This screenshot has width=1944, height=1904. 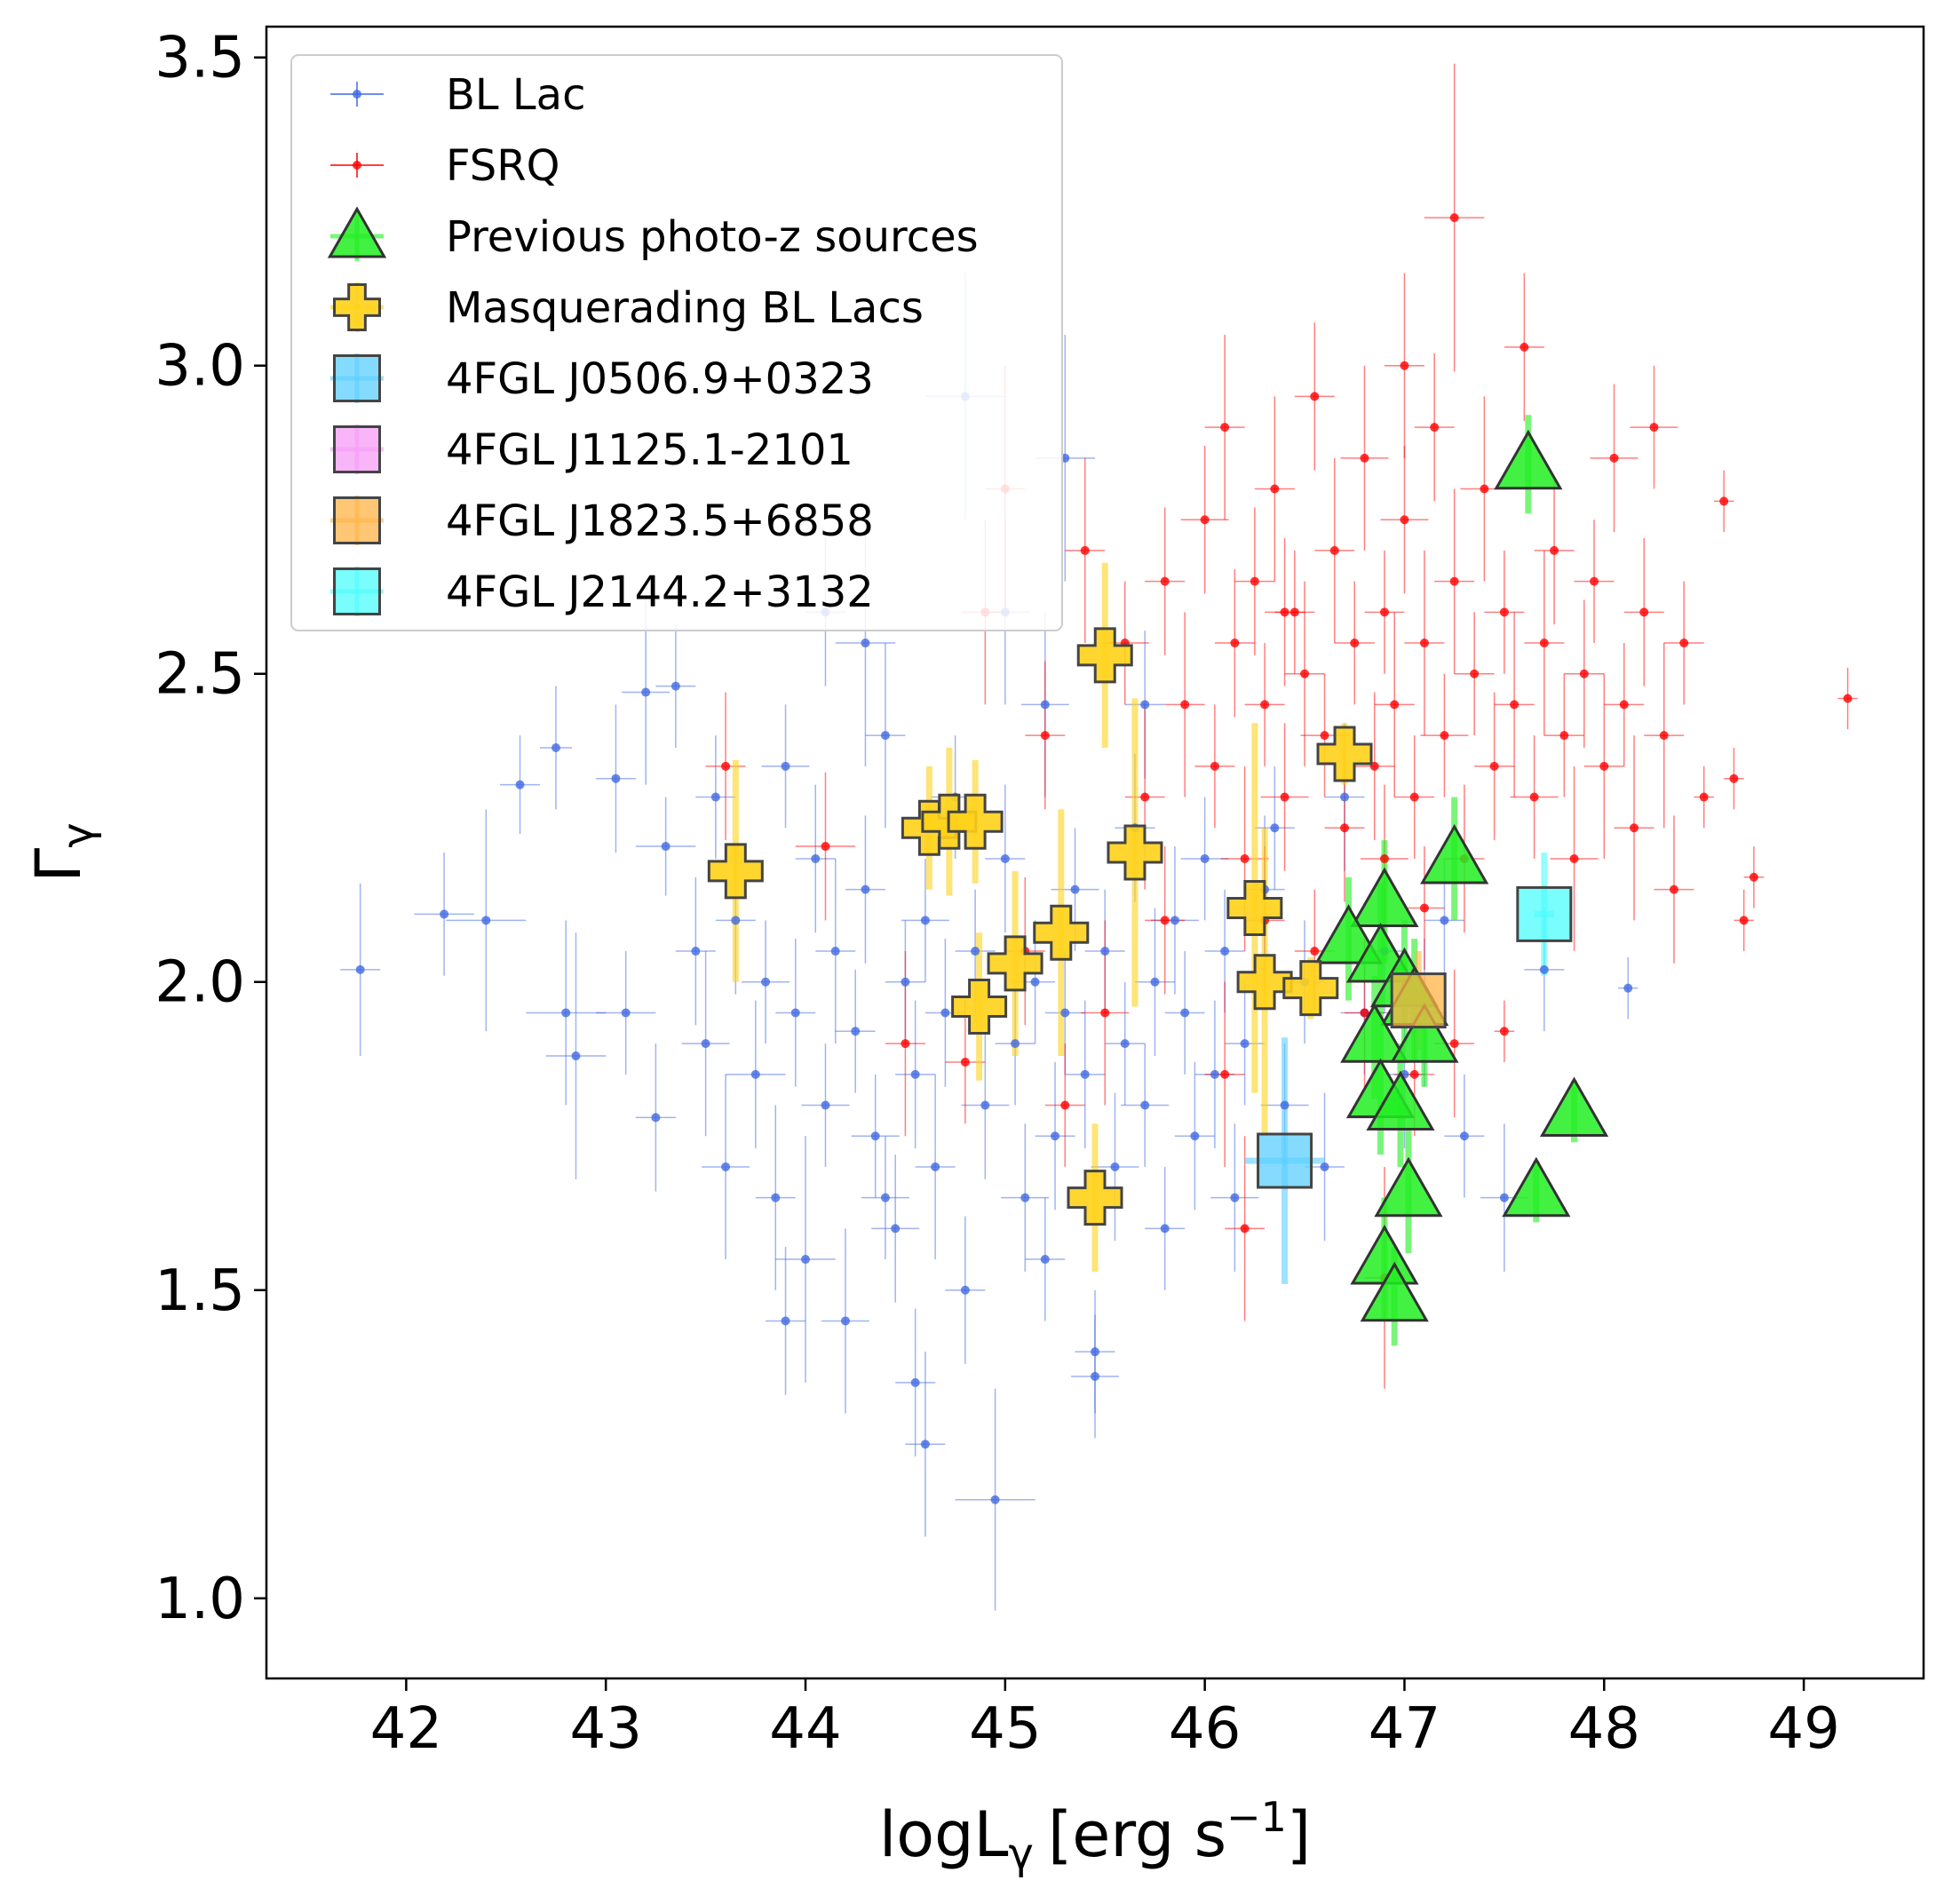 I want to click on y-tick-label: 1.5, so click(x=200, y=1291).